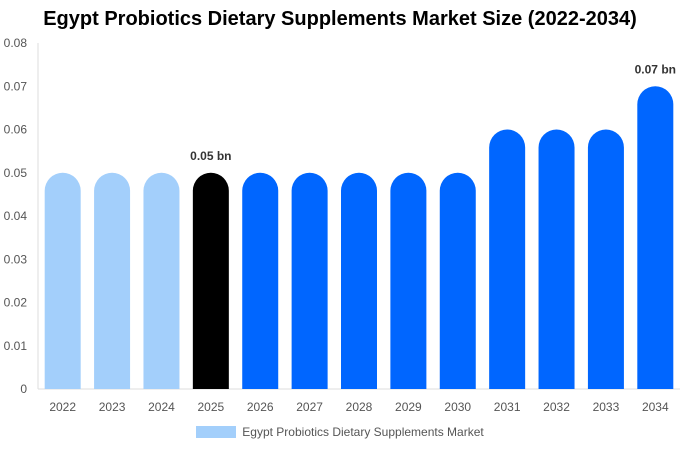  I want to click on x-tick-label: 2024, so click(161, 407).